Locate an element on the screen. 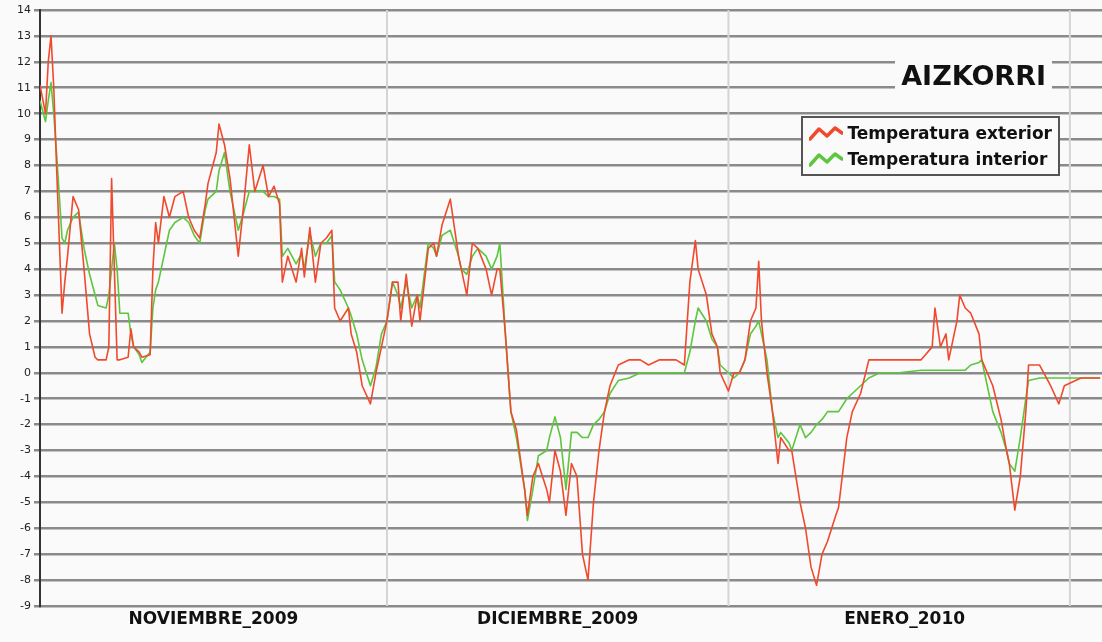 This screenshot has height=642, width=1102. text: AIZKORRI is located at coordinates (973, 75).